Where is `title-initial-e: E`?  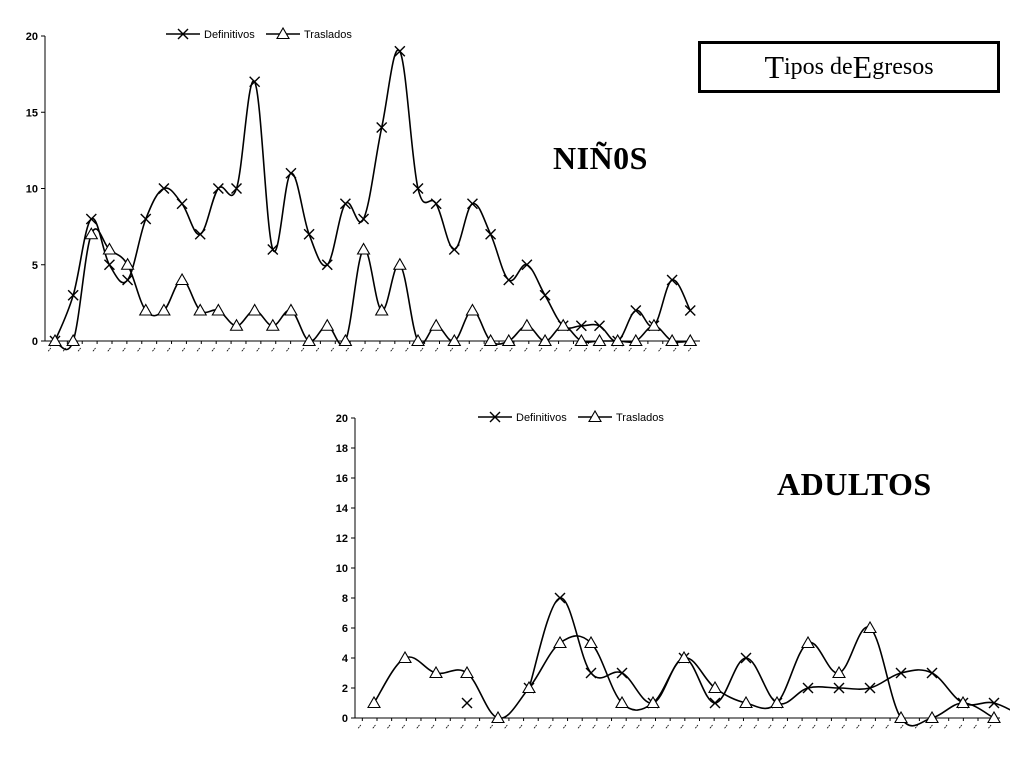 title-initial-e: E is located at coordinates (862, 66).